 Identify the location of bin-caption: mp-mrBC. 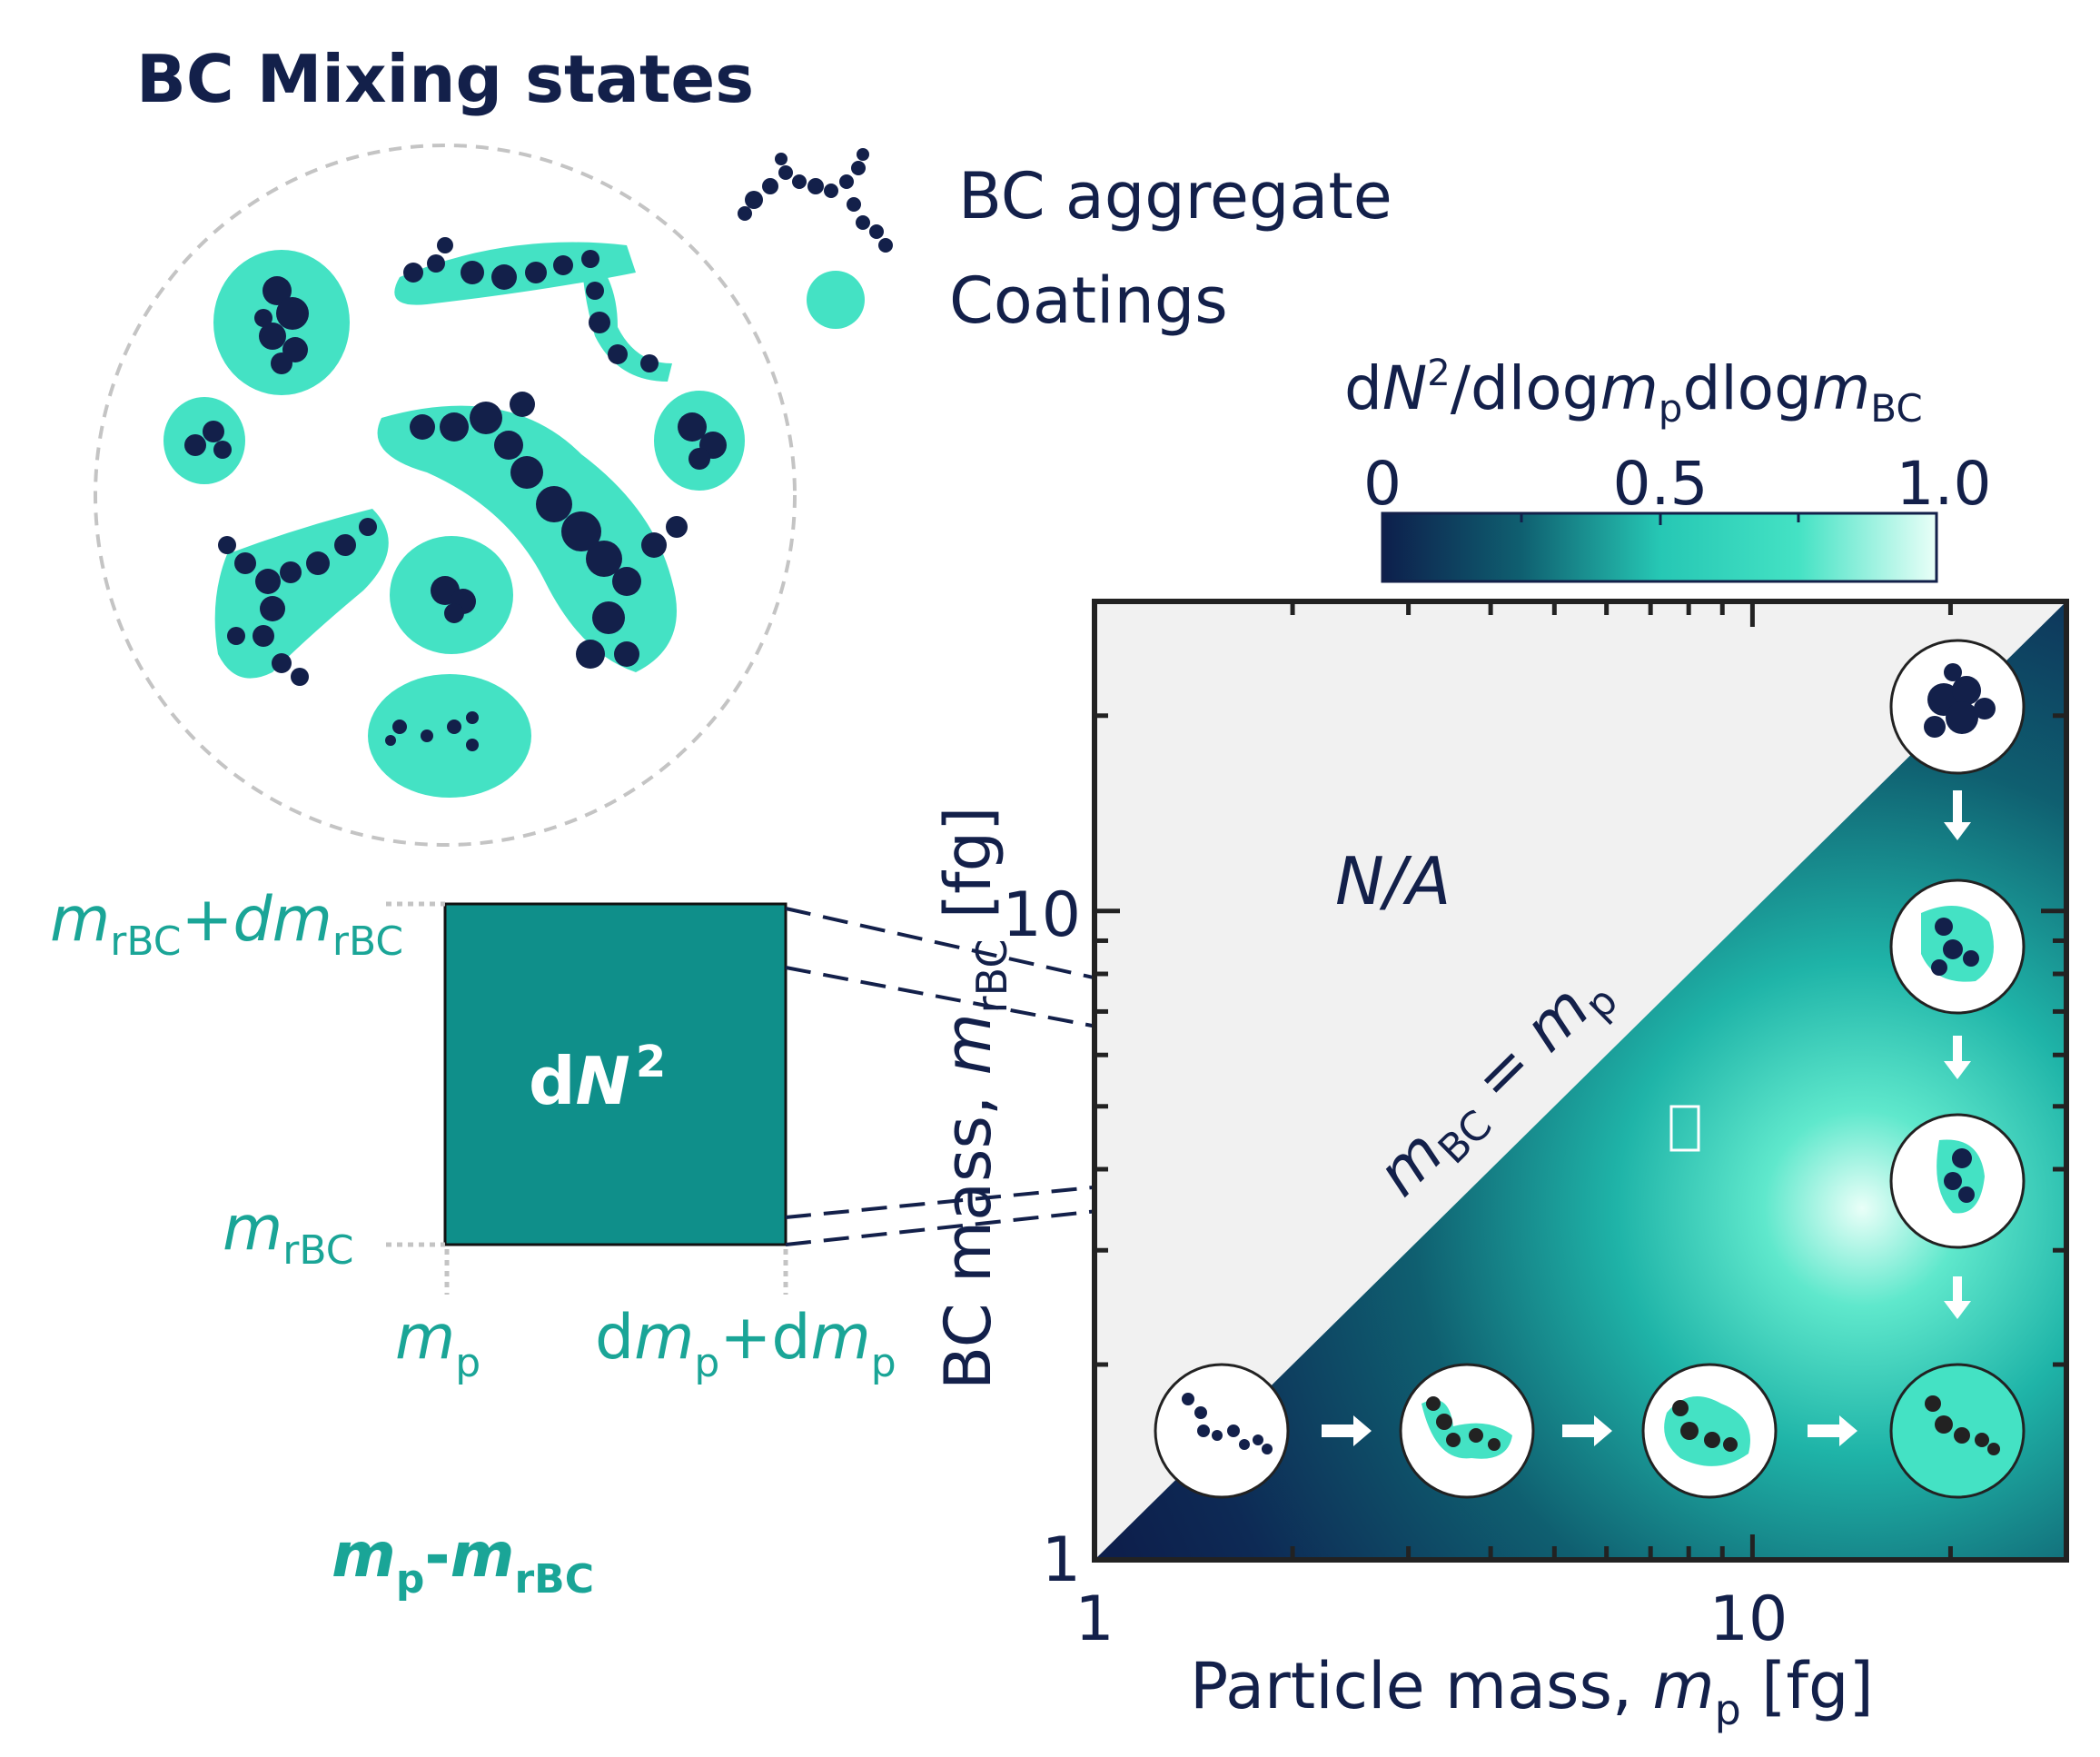
(463, 1561).